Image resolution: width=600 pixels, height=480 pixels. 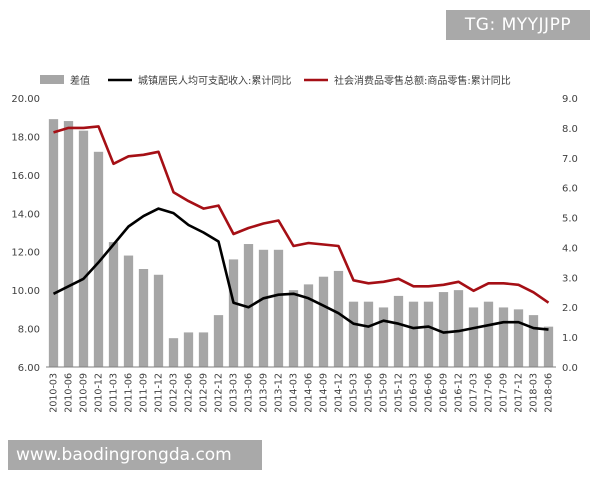 What do you see at coordinates (294, 393) in the screenshot?
I see `x-axis-tick-label: 2014-03` at bounding box center [294, 393].